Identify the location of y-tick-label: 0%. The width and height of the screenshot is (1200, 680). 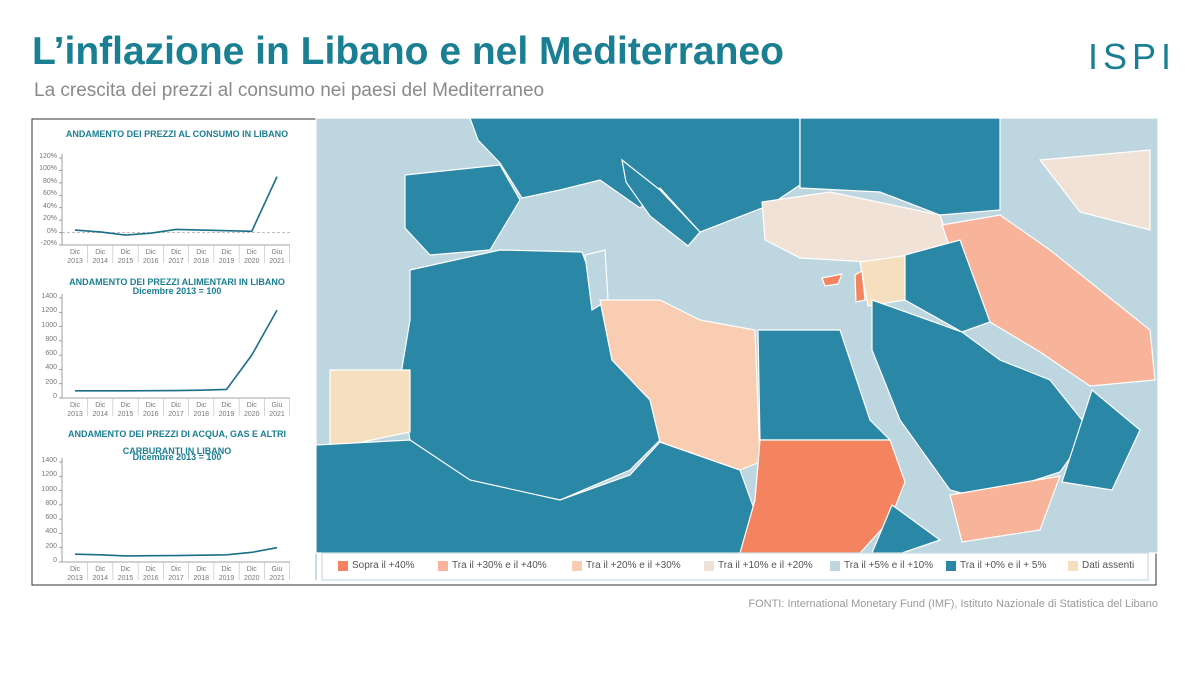
(51, 231).